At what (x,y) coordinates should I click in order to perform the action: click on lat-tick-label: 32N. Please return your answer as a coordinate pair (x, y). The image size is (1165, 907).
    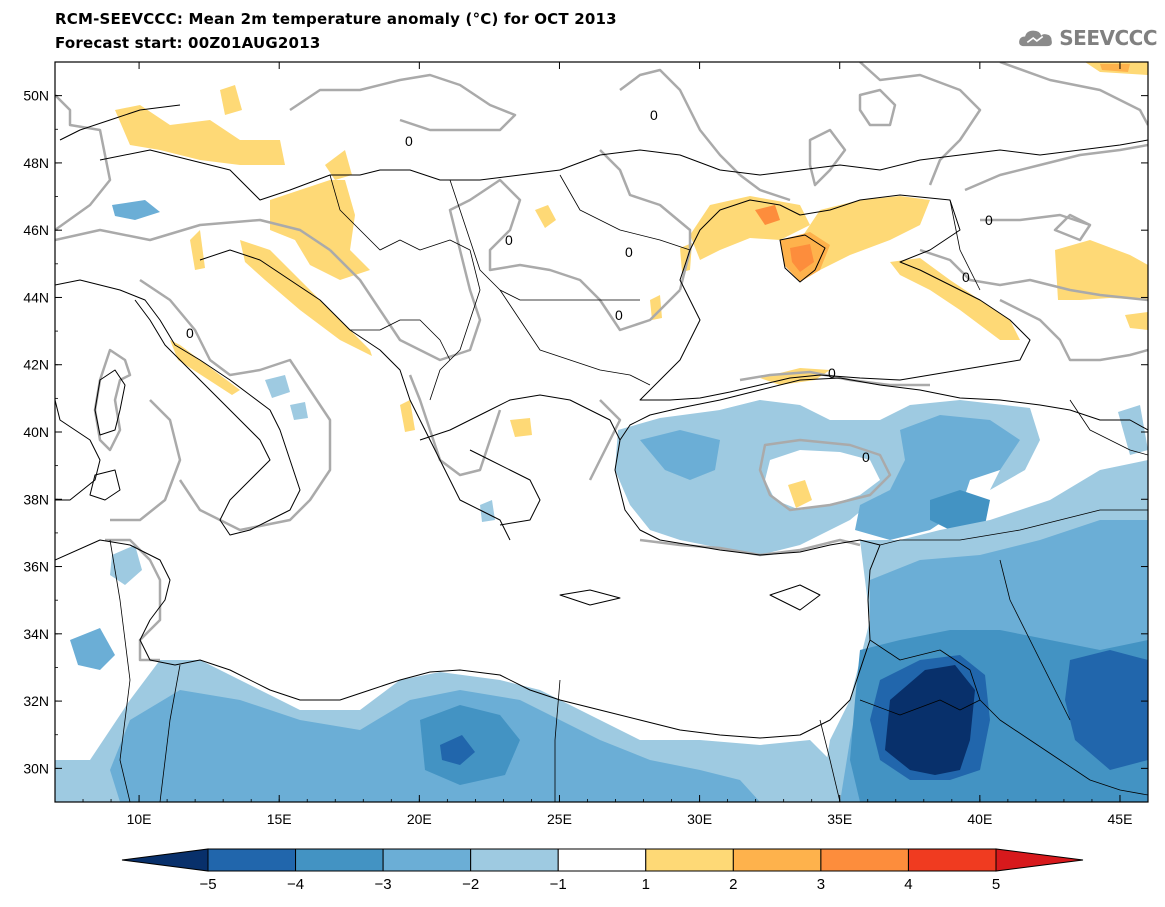
    Looking at the image, I should click on (36, 701).